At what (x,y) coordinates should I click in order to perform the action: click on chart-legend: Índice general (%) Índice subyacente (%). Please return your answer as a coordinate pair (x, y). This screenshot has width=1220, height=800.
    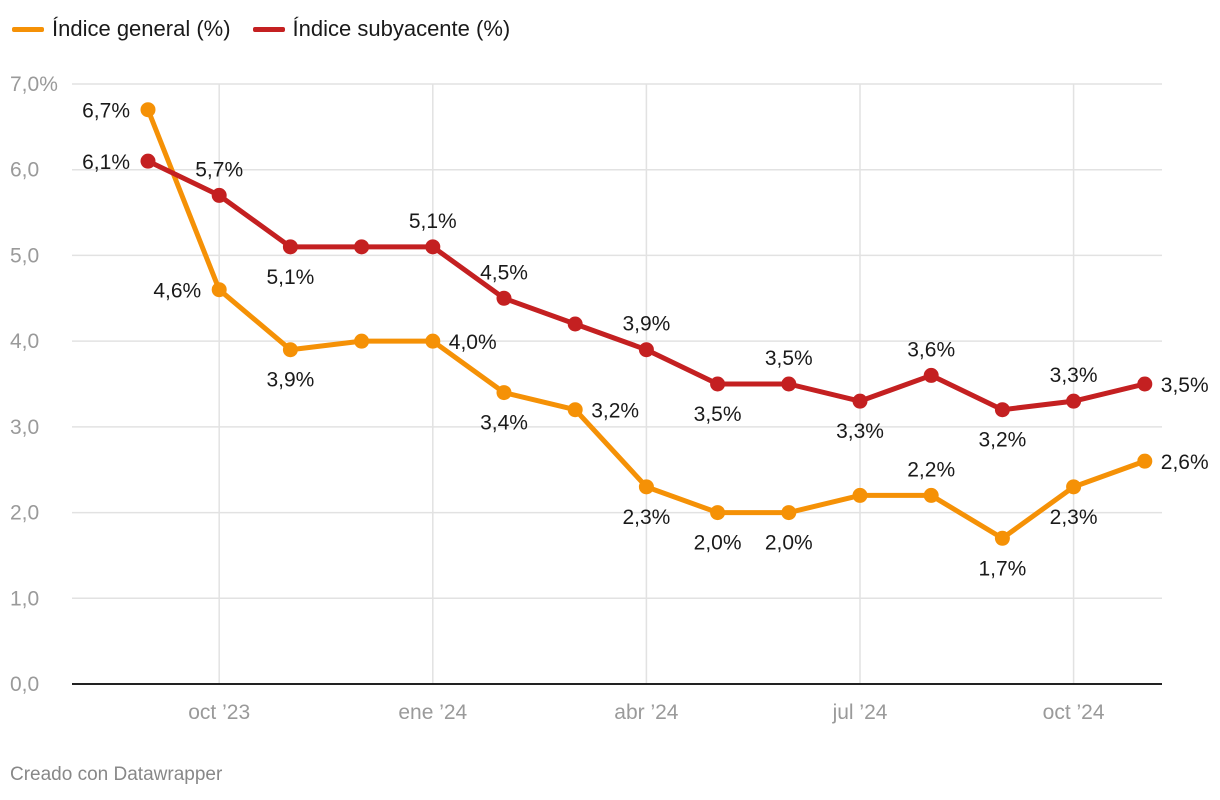
    Looking at the image, I should click on (261, 29).